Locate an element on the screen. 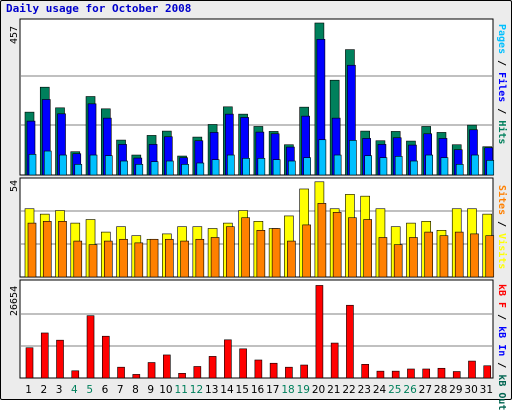 The height and width of the screenshot is (410, 512). day-label: 15 is located at coordinates (242, 390).